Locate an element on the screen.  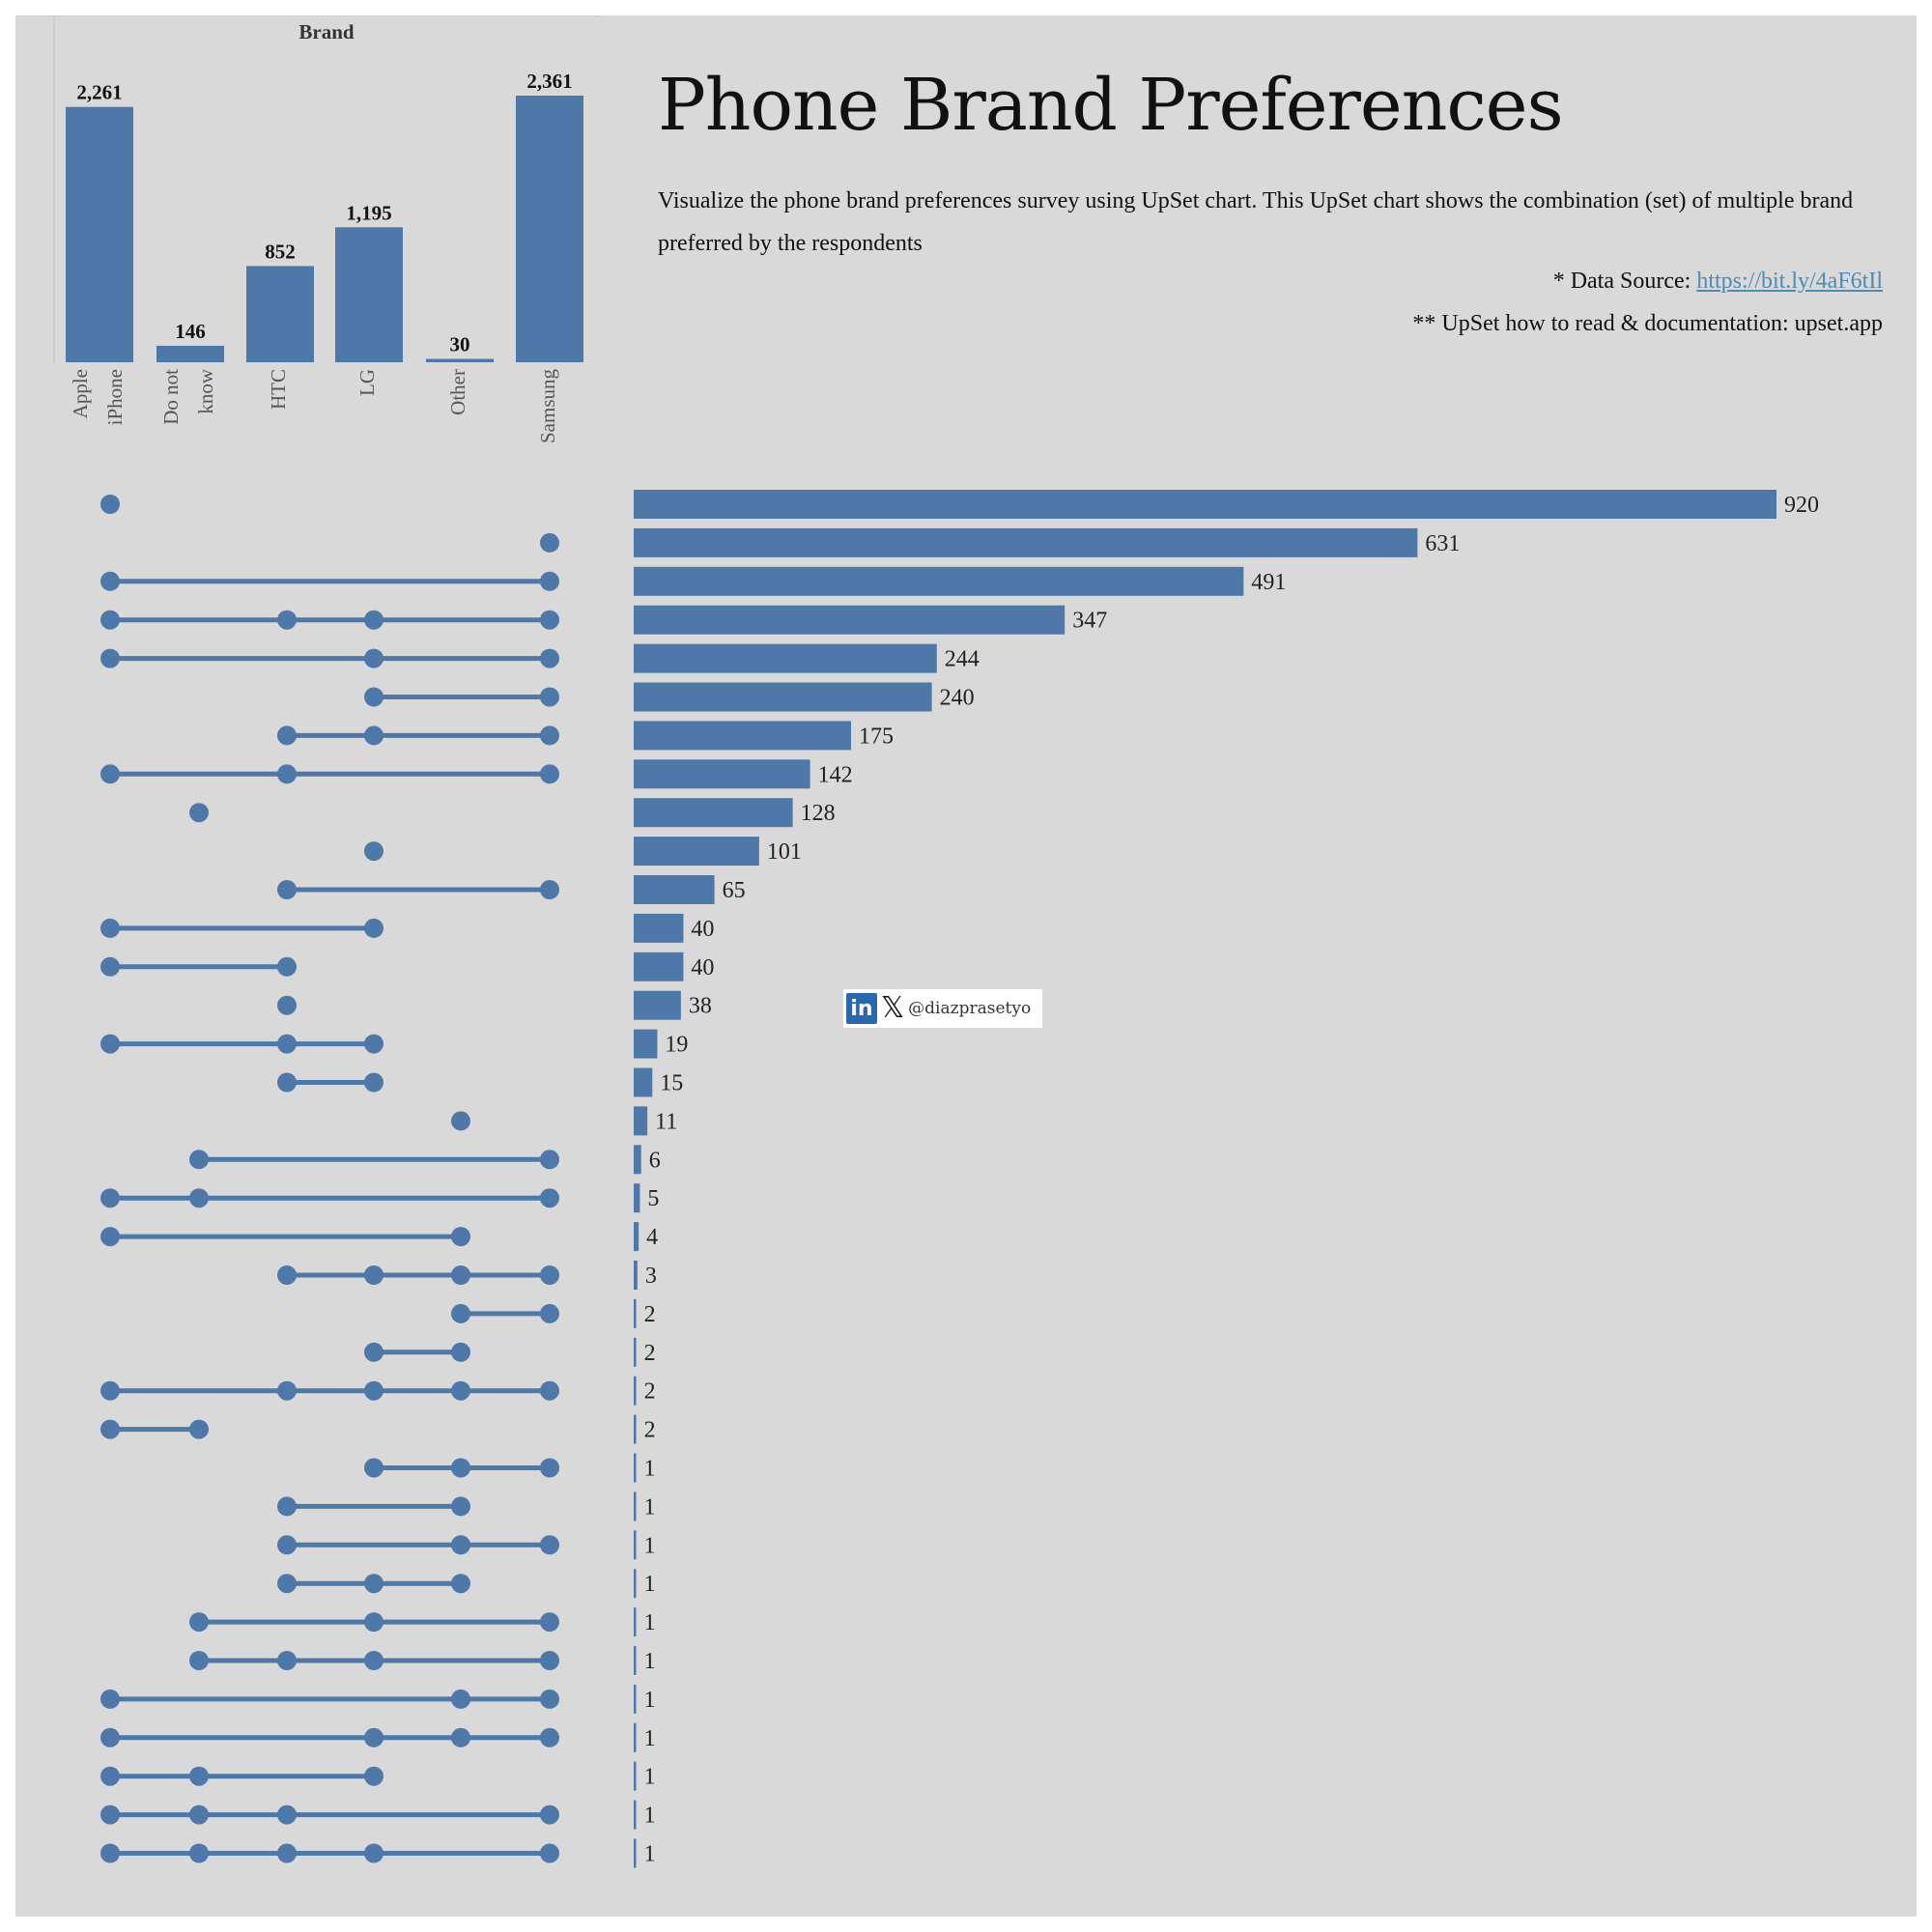
intersection-value-label: 240 is located at coordinates (957, 698).